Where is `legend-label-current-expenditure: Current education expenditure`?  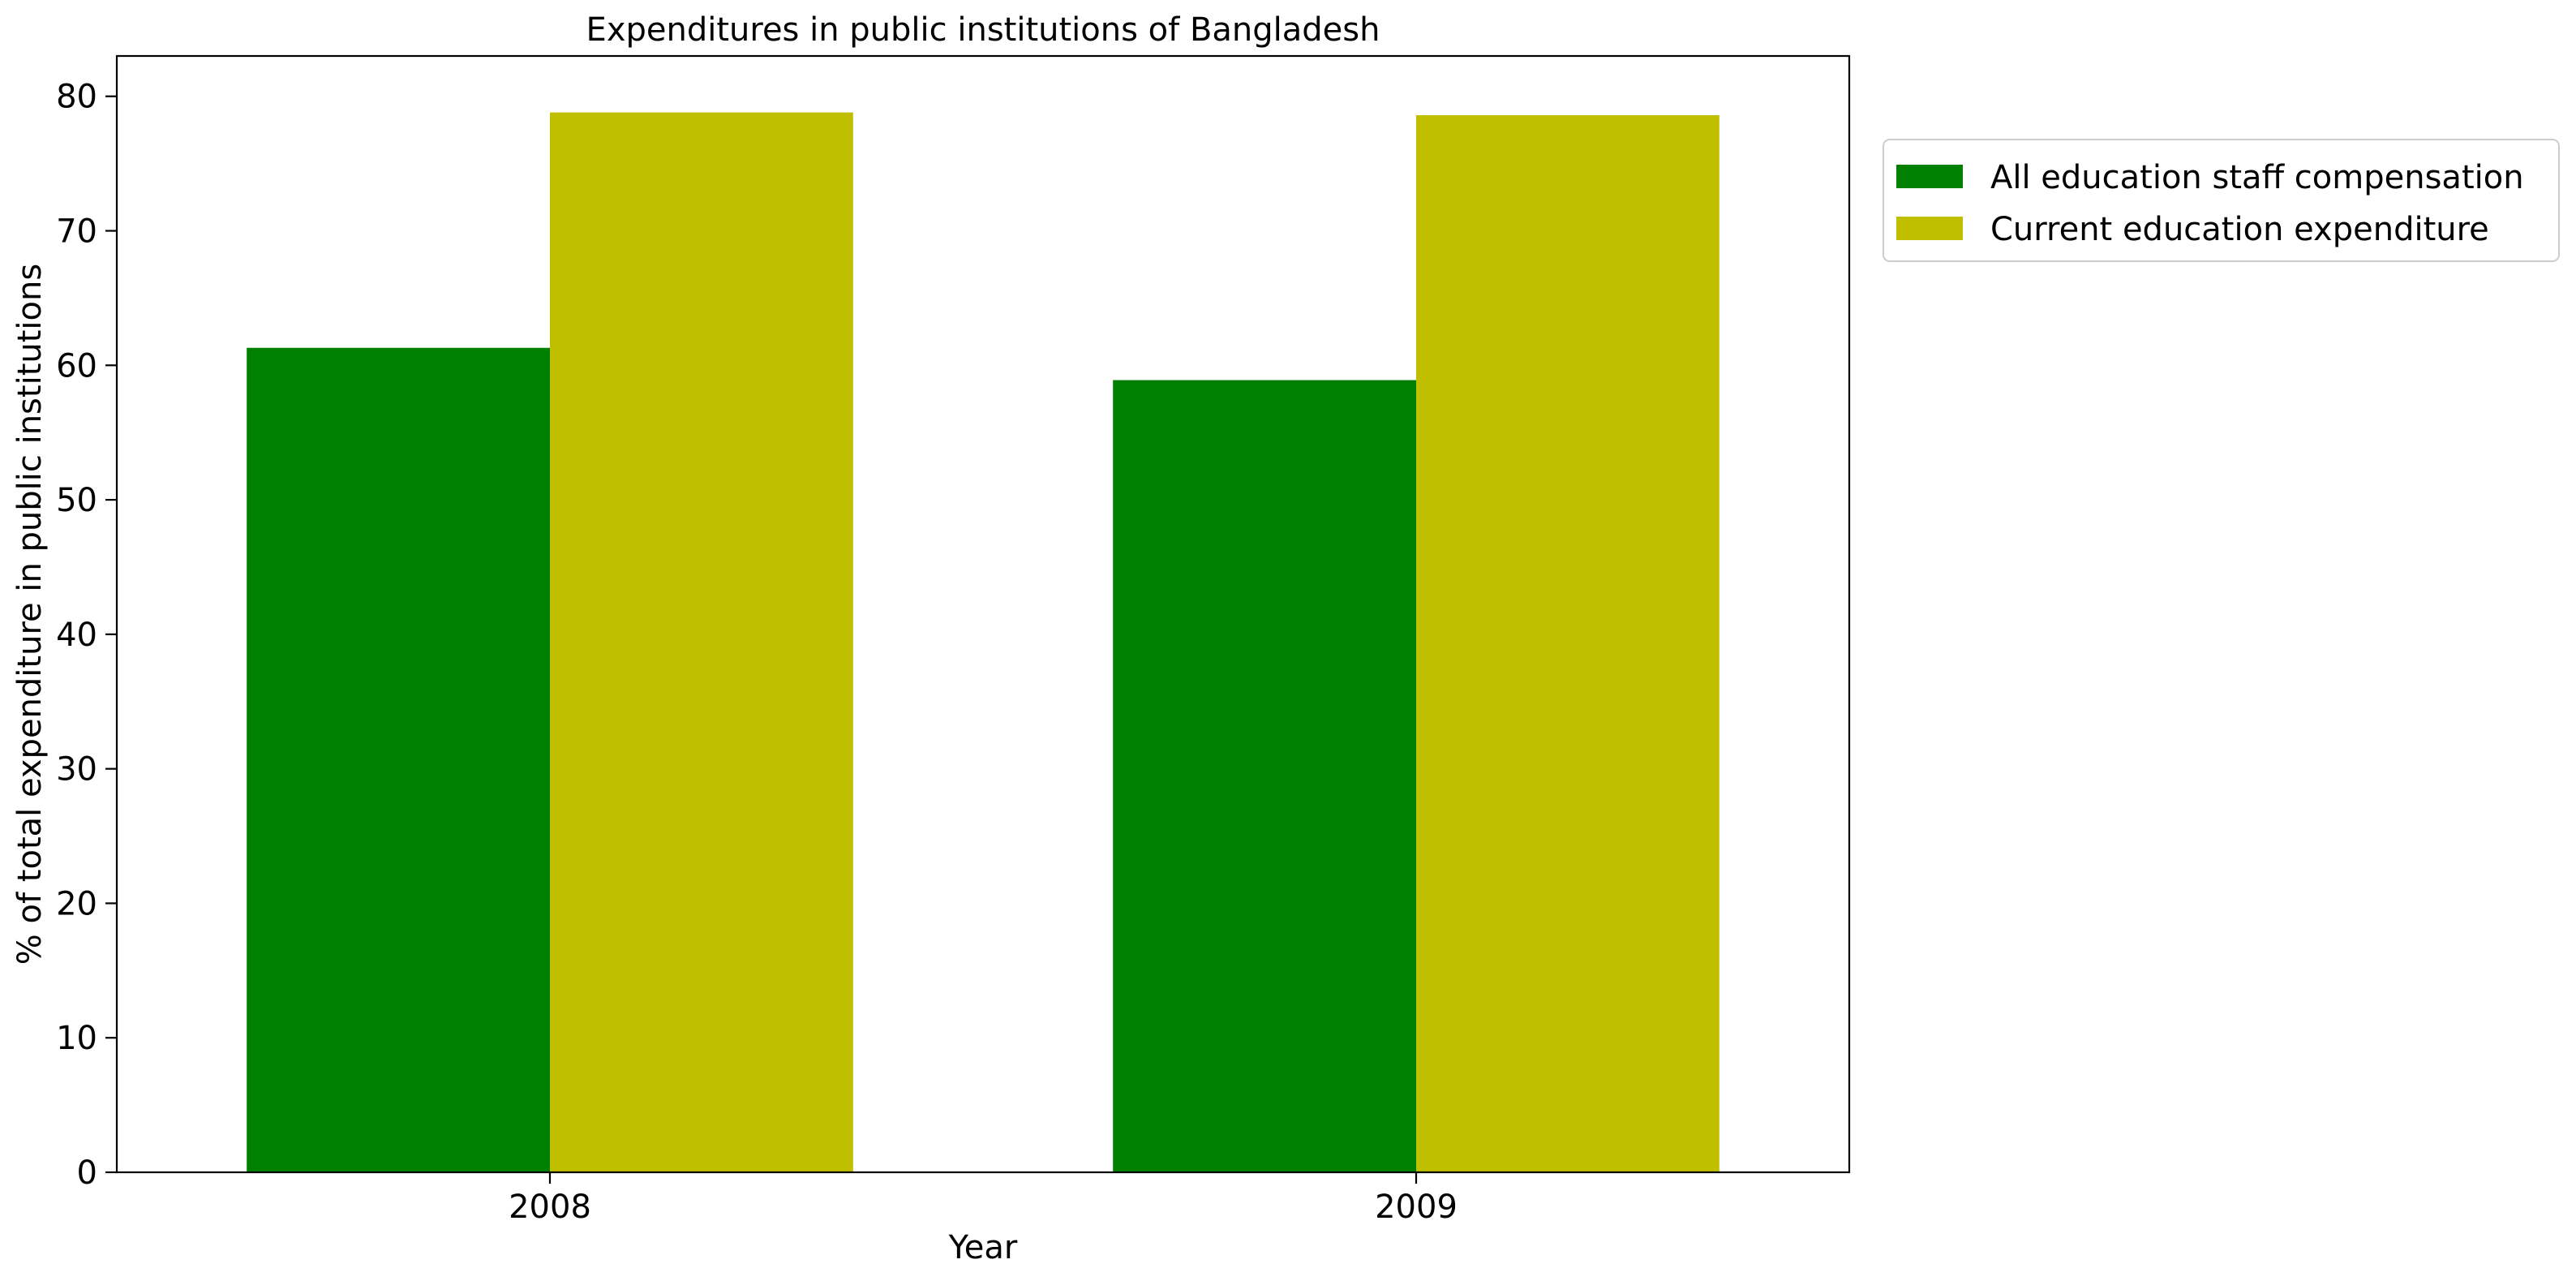
legend-label-current-expenditure: Current education expenditure is located at coordinates (2239, 229).